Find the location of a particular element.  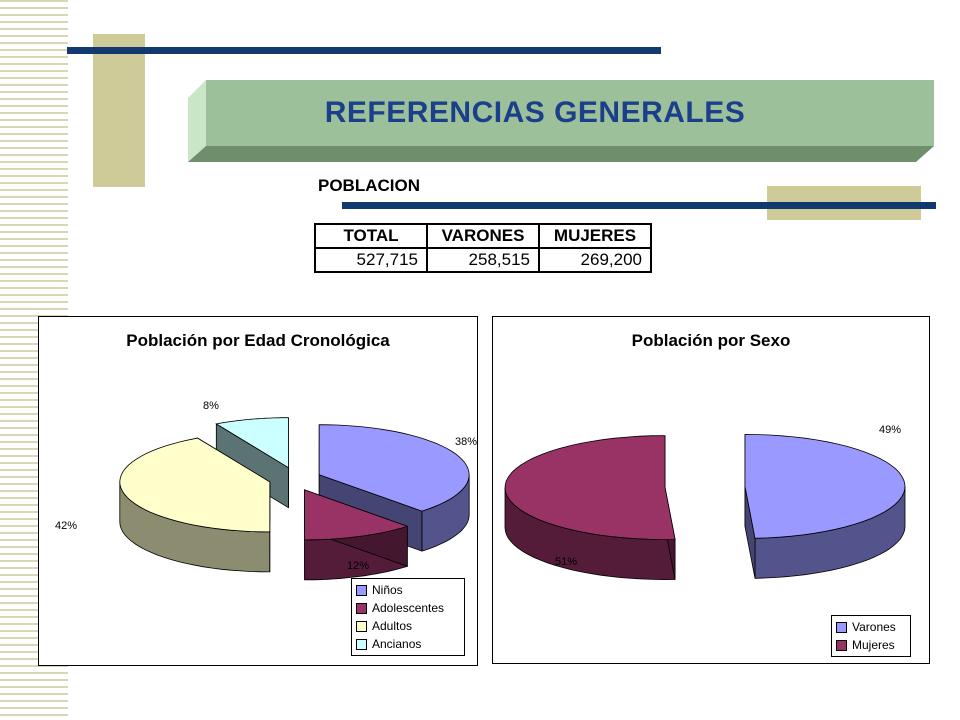

navy-decor-line-top is located at coordinates (364, 50).